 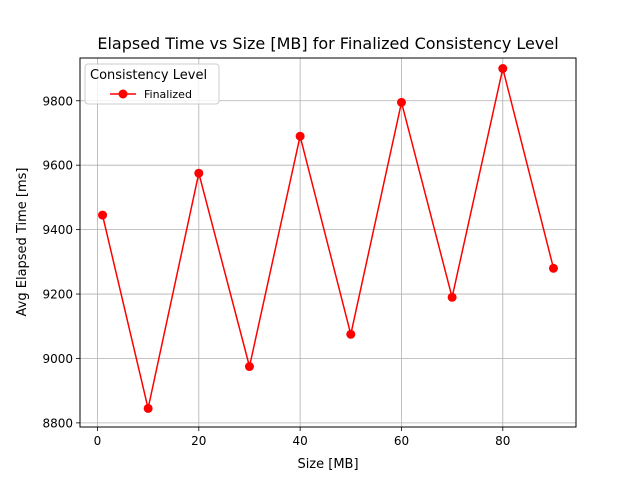 I want to click on legend-title: Consistency Level, so click(x=148, y=75).